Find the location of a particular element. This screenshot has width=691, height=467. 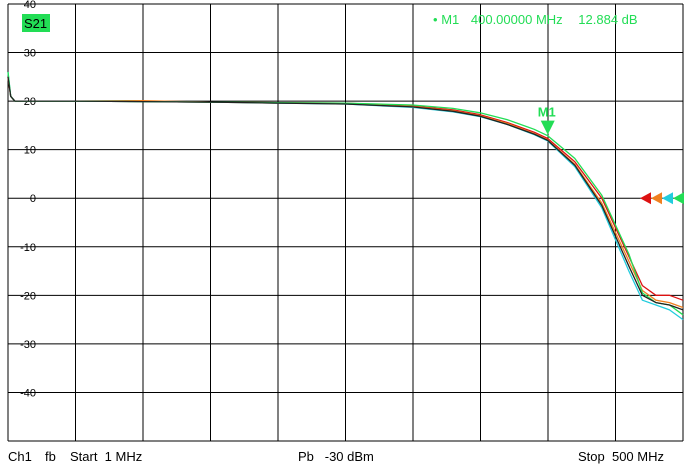

trace-label-badge is located at coordinates (36, 23).